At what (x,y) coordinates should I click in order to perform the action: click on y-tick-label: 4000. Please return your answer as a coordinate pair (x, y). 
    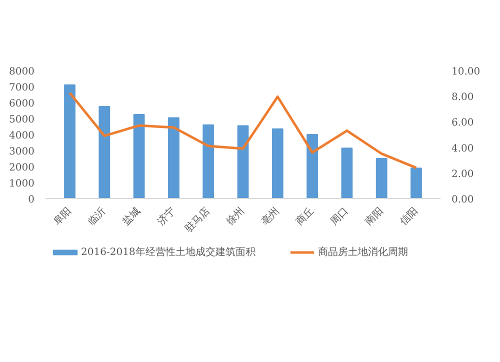
    Looking at the image, I should click on (22, 136).